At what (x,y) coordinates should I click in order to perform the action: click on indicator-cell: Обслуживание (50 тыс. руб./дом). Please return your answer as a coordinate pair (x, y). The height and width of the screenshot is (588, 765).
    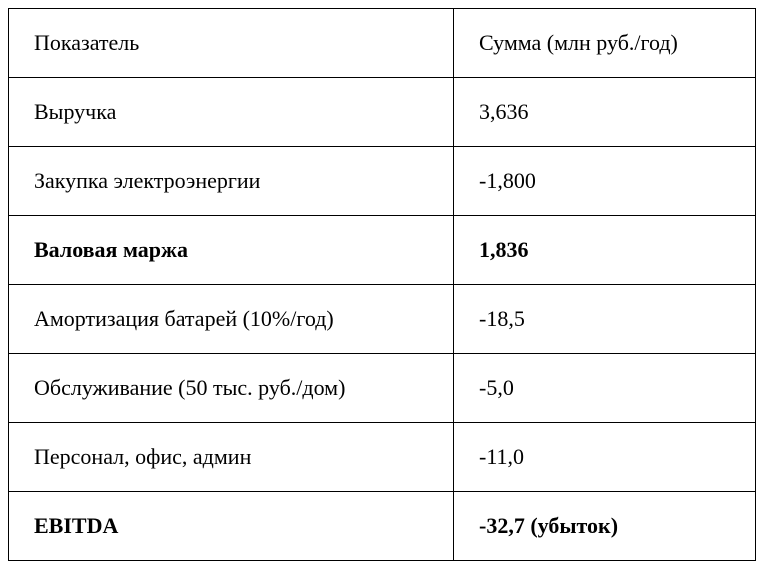
    Looking at the image, I should click on (231, 388).